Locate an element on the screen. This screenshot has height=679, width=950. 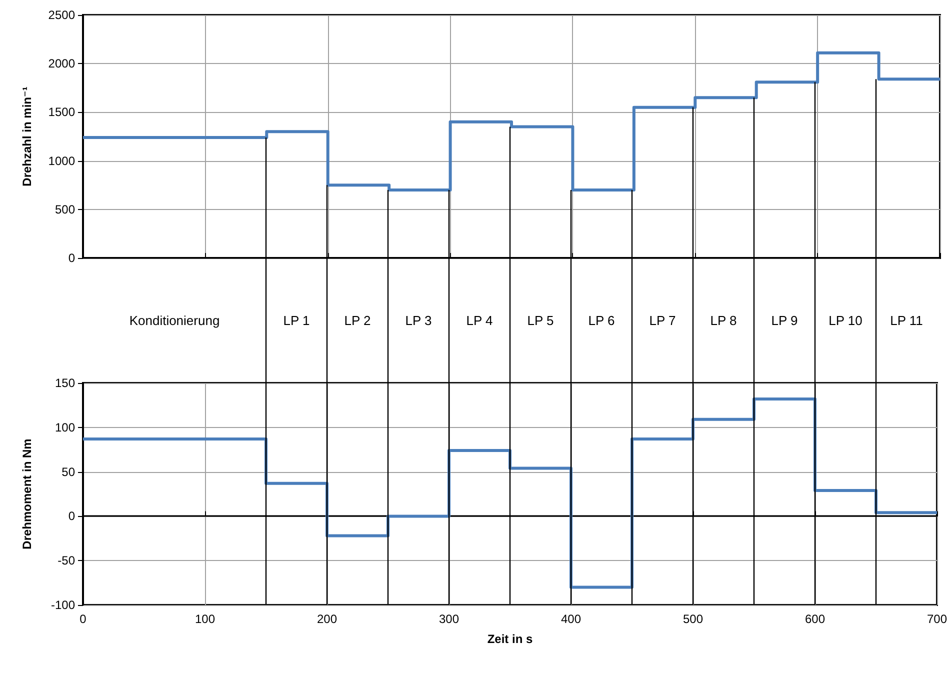
text: LP 6 is located at coordinates (601, 320).